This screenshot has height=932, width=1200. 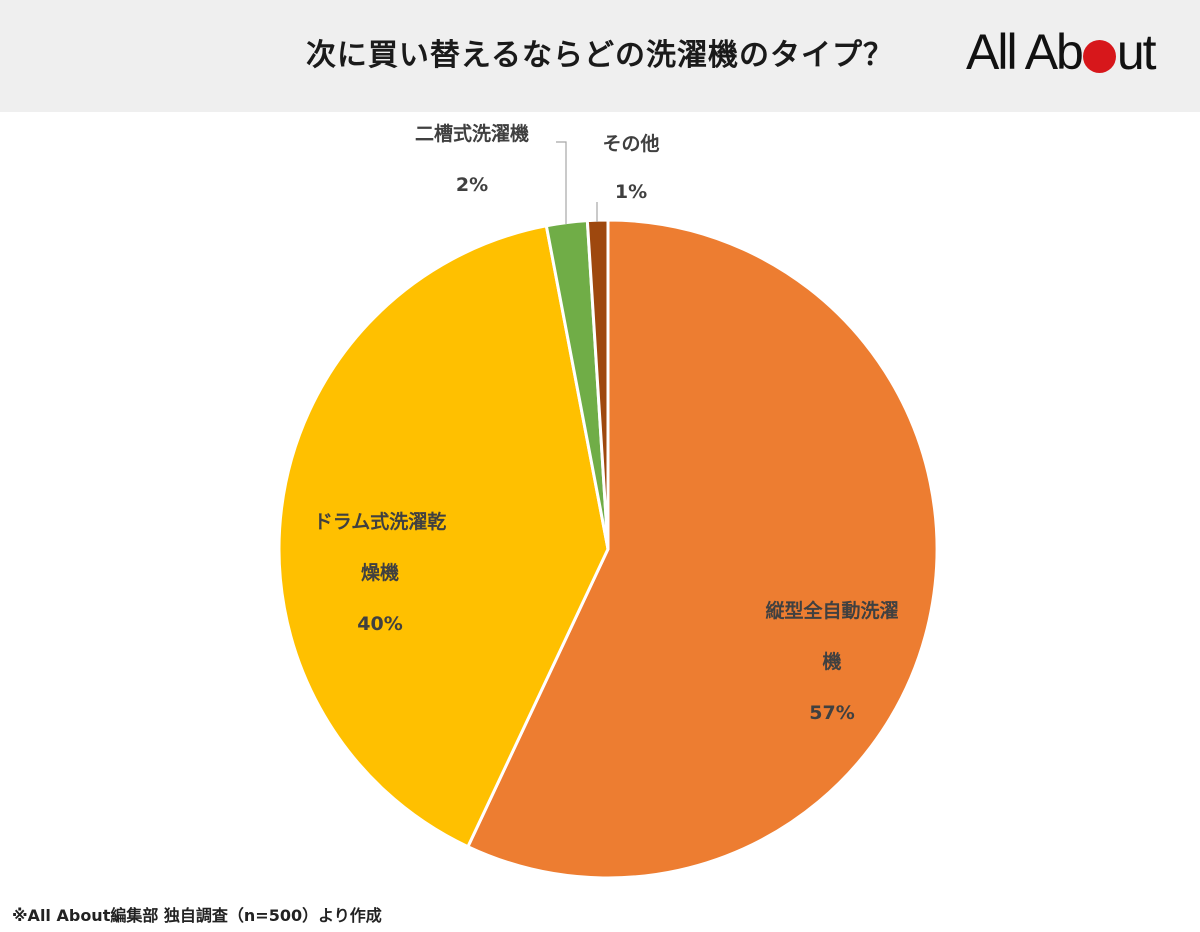 What do you see at coordinates (631, 192) in the screenshot?
I see `slice-pct-label-3: 1%` at bounding box center [631, 192].